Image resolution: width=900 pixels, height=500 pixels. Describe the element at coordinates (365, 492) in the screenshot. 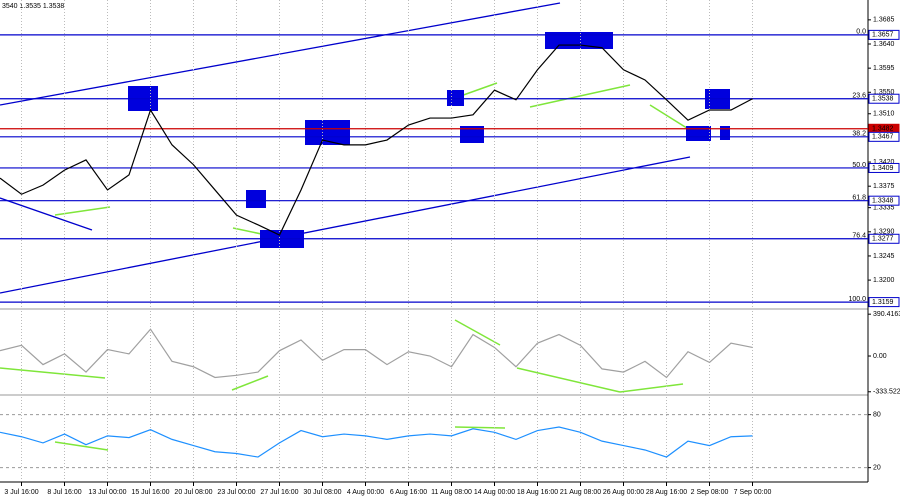

I see `x-tick-label: 4 Aug 00:00` at that location.